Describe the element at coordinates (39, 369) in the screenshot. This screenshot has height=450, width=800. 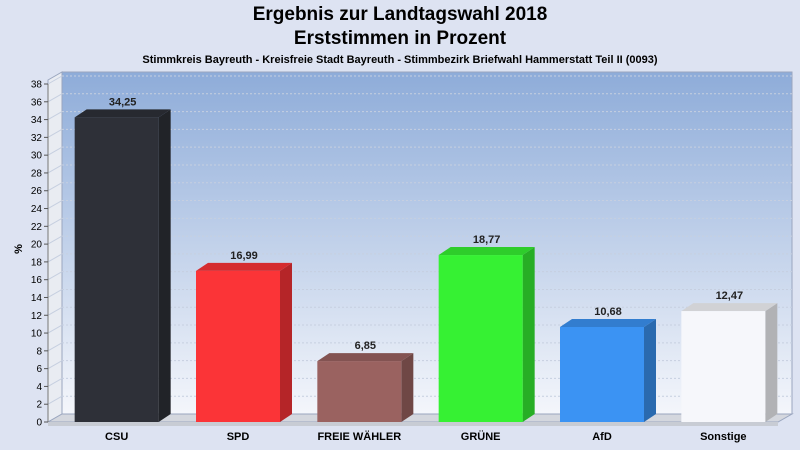
I see `y-tick-label: 6` at that location.